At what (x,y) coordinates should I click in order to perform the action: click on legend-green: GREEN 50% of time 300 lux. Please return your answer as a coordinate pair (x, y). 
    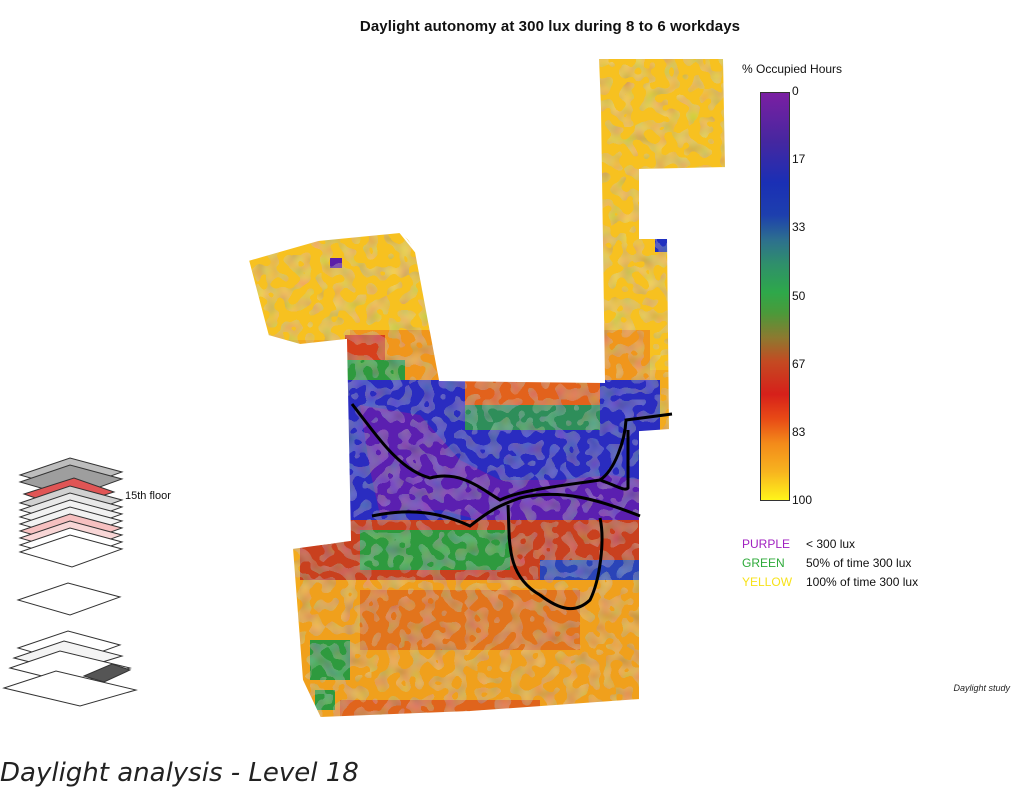
    Looking at the image, I should click on (826, 563).